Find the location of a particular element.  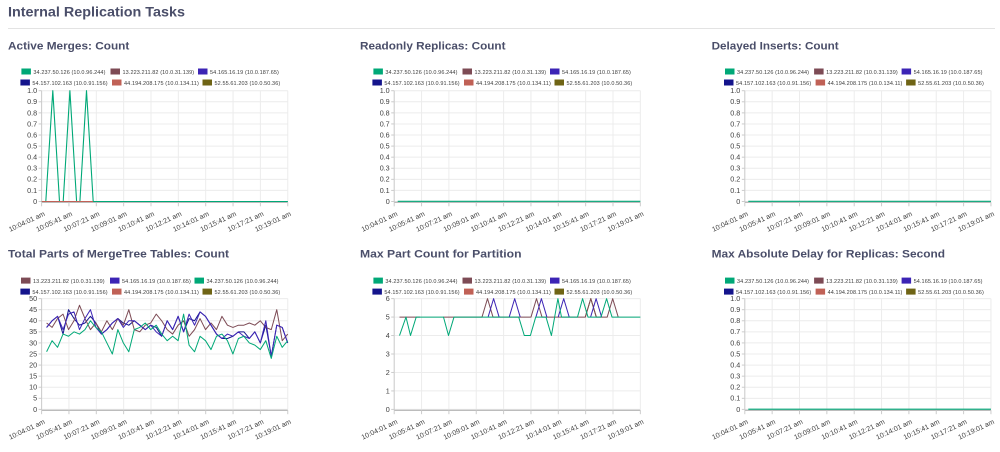

svg-text: 30 is located at coordinates (33, 342).